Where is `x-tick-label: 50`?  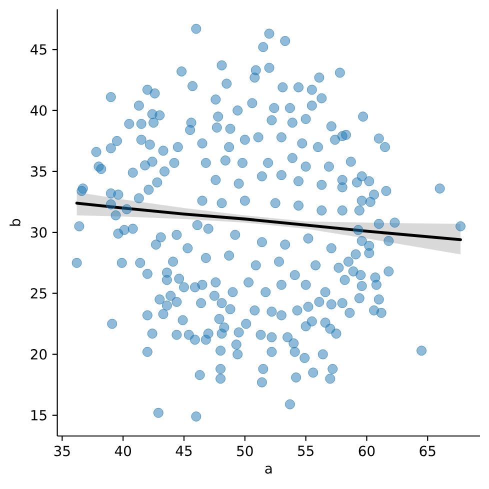 x-tick-label: 50 is located at coordinates (245, 451).